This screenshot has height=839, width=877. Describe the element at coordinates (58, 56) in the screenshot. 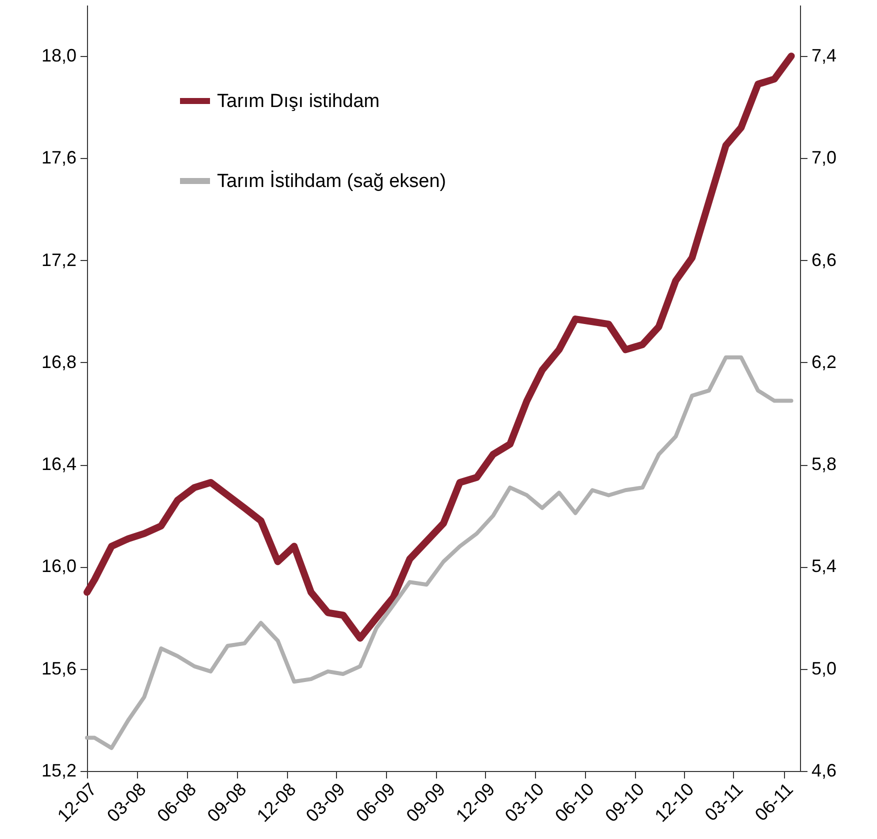

I see `y-tick-label: 18,0` at that location.